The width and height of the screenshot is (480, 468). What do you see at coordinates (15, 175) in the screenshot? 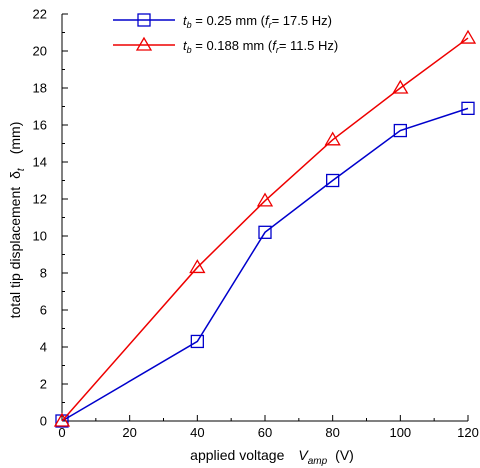
I see `y-axis-symbol: δ` at bounding box center [15, 175].